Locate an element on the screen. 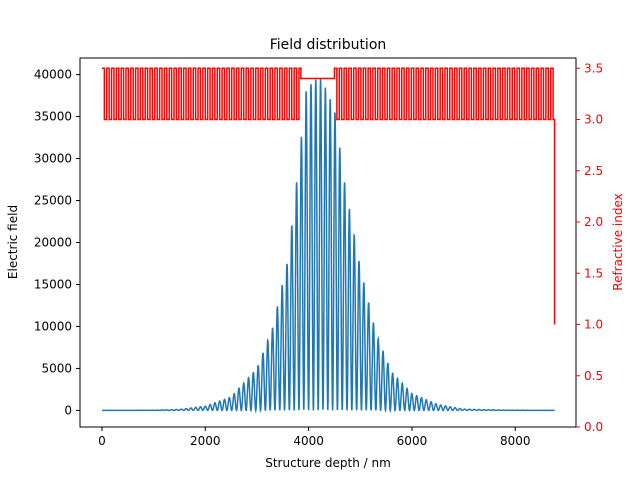 Image resolution: width=640 pixels, height=480 pixels. chart-title: Field distribution is located at coordinates (328, 45).